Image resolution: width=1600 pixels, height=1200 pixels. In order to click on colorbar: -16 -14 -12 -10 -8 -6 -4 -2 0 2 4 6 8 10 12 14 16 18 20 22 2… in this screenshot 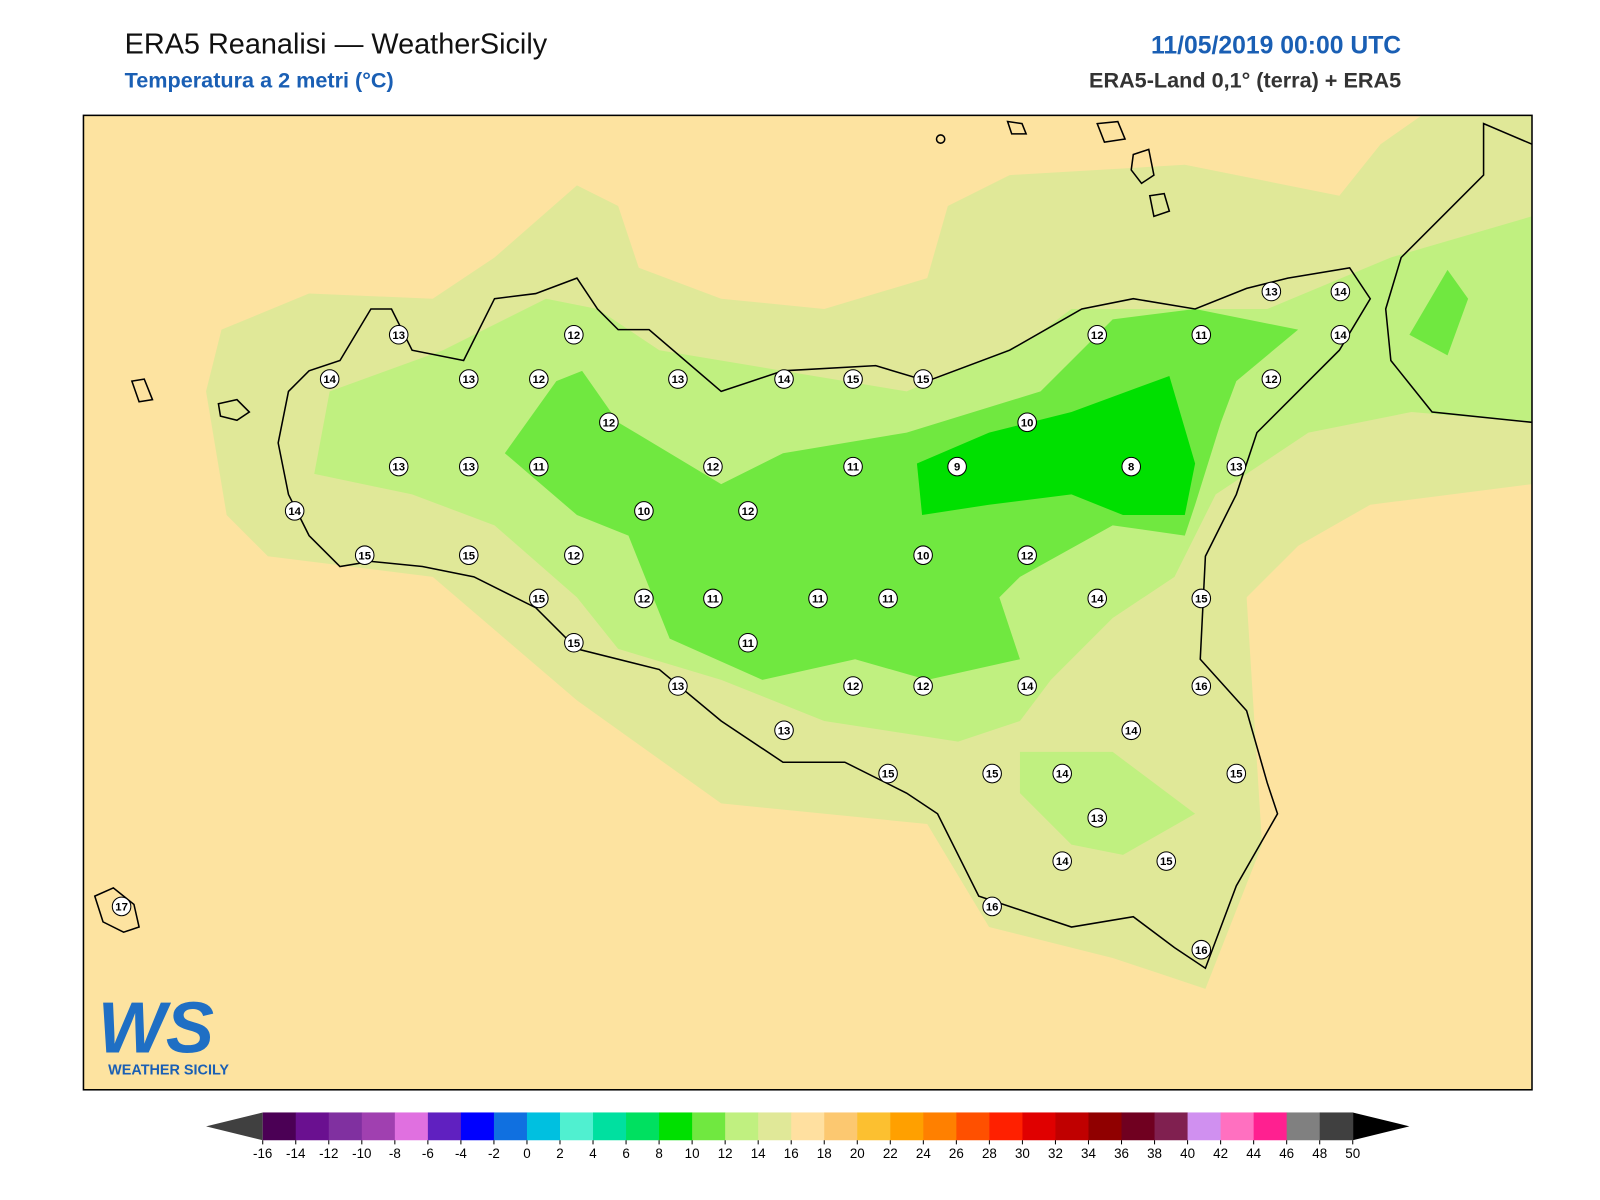, I will do `click(808, 1136)`.